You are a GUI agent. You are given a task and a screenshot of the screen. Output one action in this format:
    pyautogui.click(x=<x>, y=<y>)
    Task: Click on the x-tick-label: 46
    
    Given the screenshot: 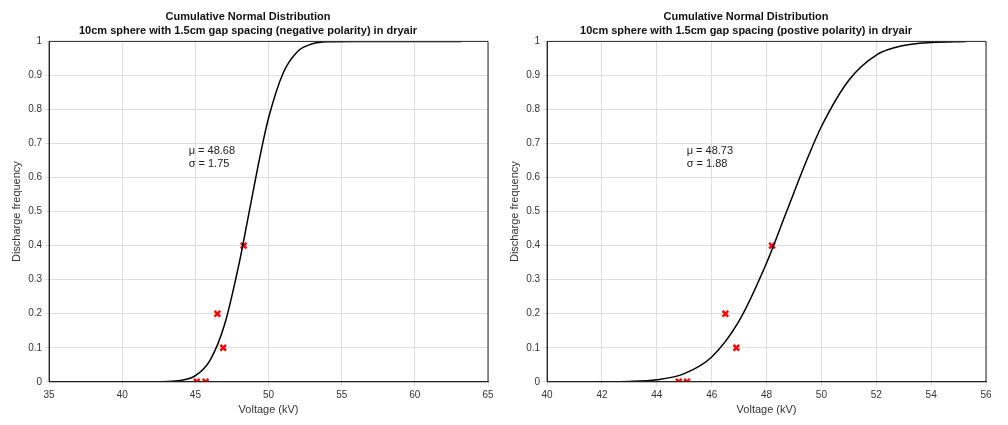 What is the action you would take?
    pyautogui.click(x=712, y=394)
    